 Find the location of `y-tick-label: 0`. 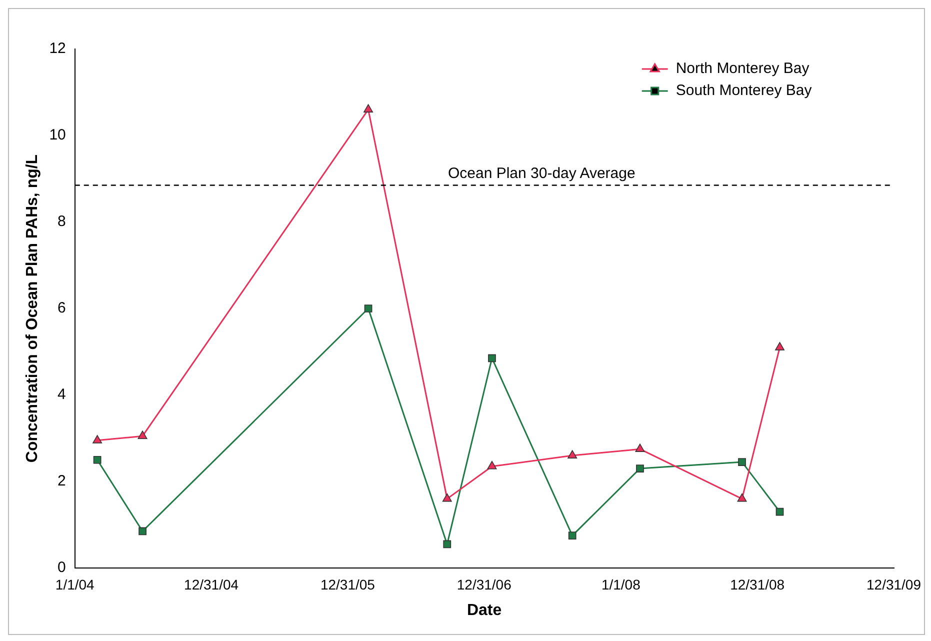

y-tick-label: 0 is located at coordinates (62, 567).